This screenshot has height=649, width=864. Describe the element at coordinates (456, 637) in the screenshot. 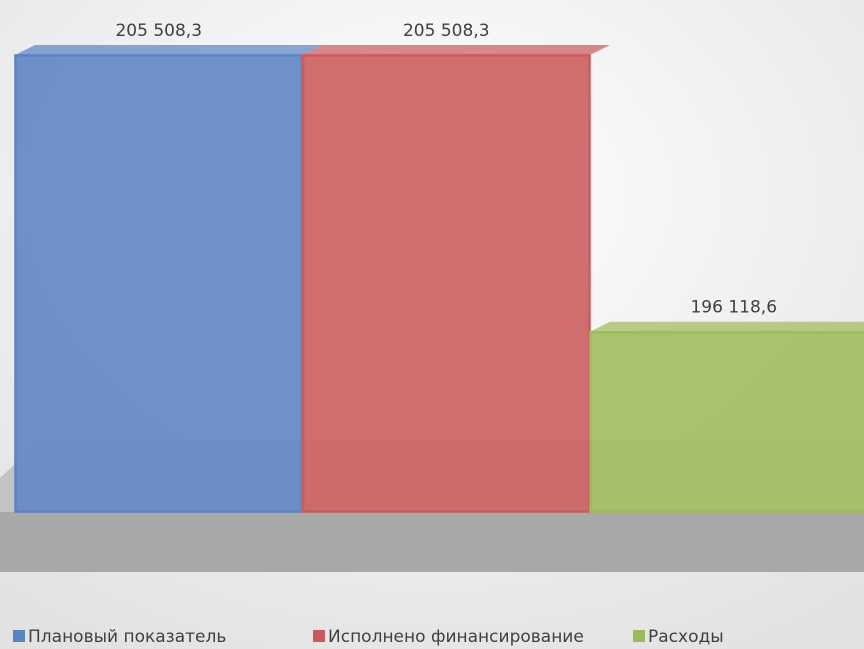

I see `legend-label: Исполнено финансирование` at that location.